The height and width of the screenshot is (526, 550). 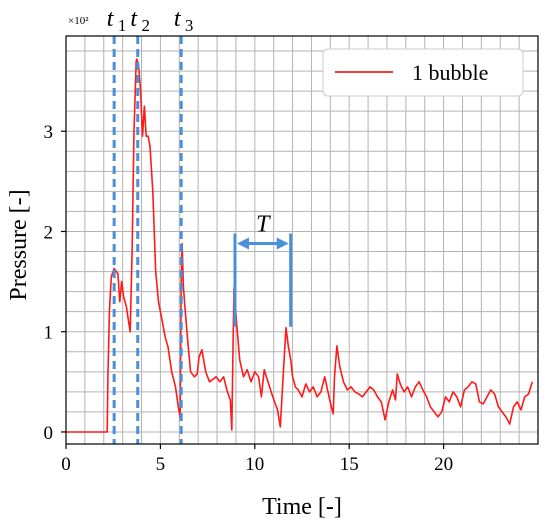 I want to click on x-tick-label: 0, so click(x=66, y=464).